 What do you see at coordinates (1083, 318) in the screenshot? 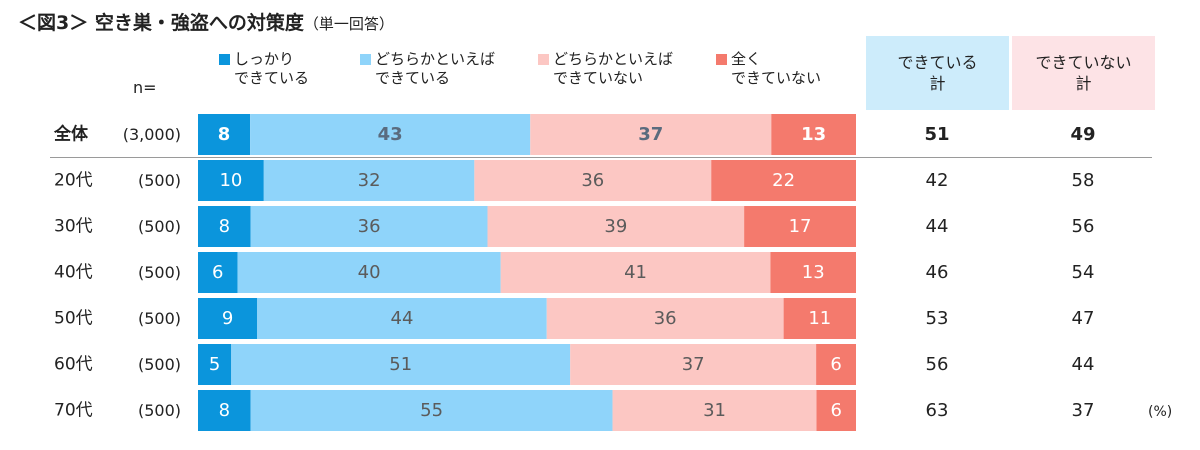
I see `summary-value-cannot: 47` at bounding box center [1083, 318].